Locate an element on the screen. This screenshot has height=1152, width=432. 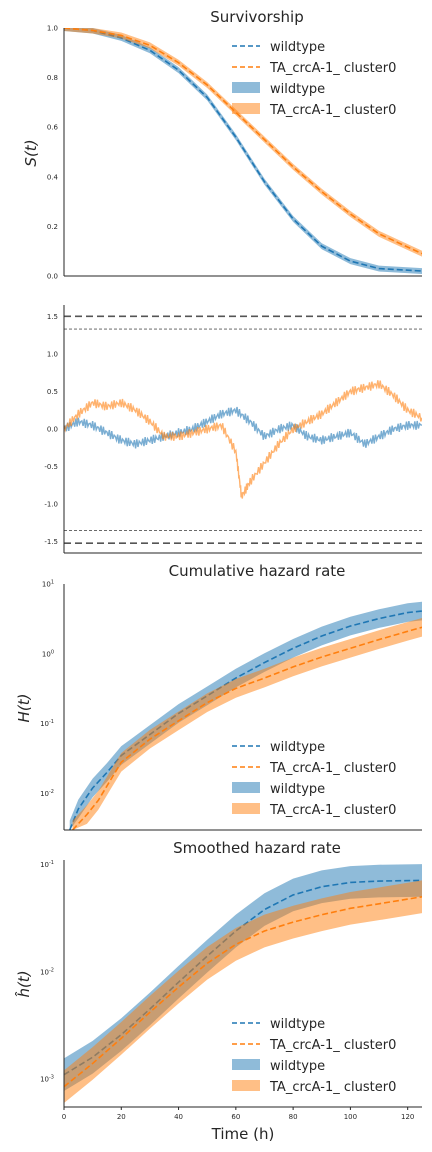
x-tick-label: 60 is located at coordinates (235, 1117).